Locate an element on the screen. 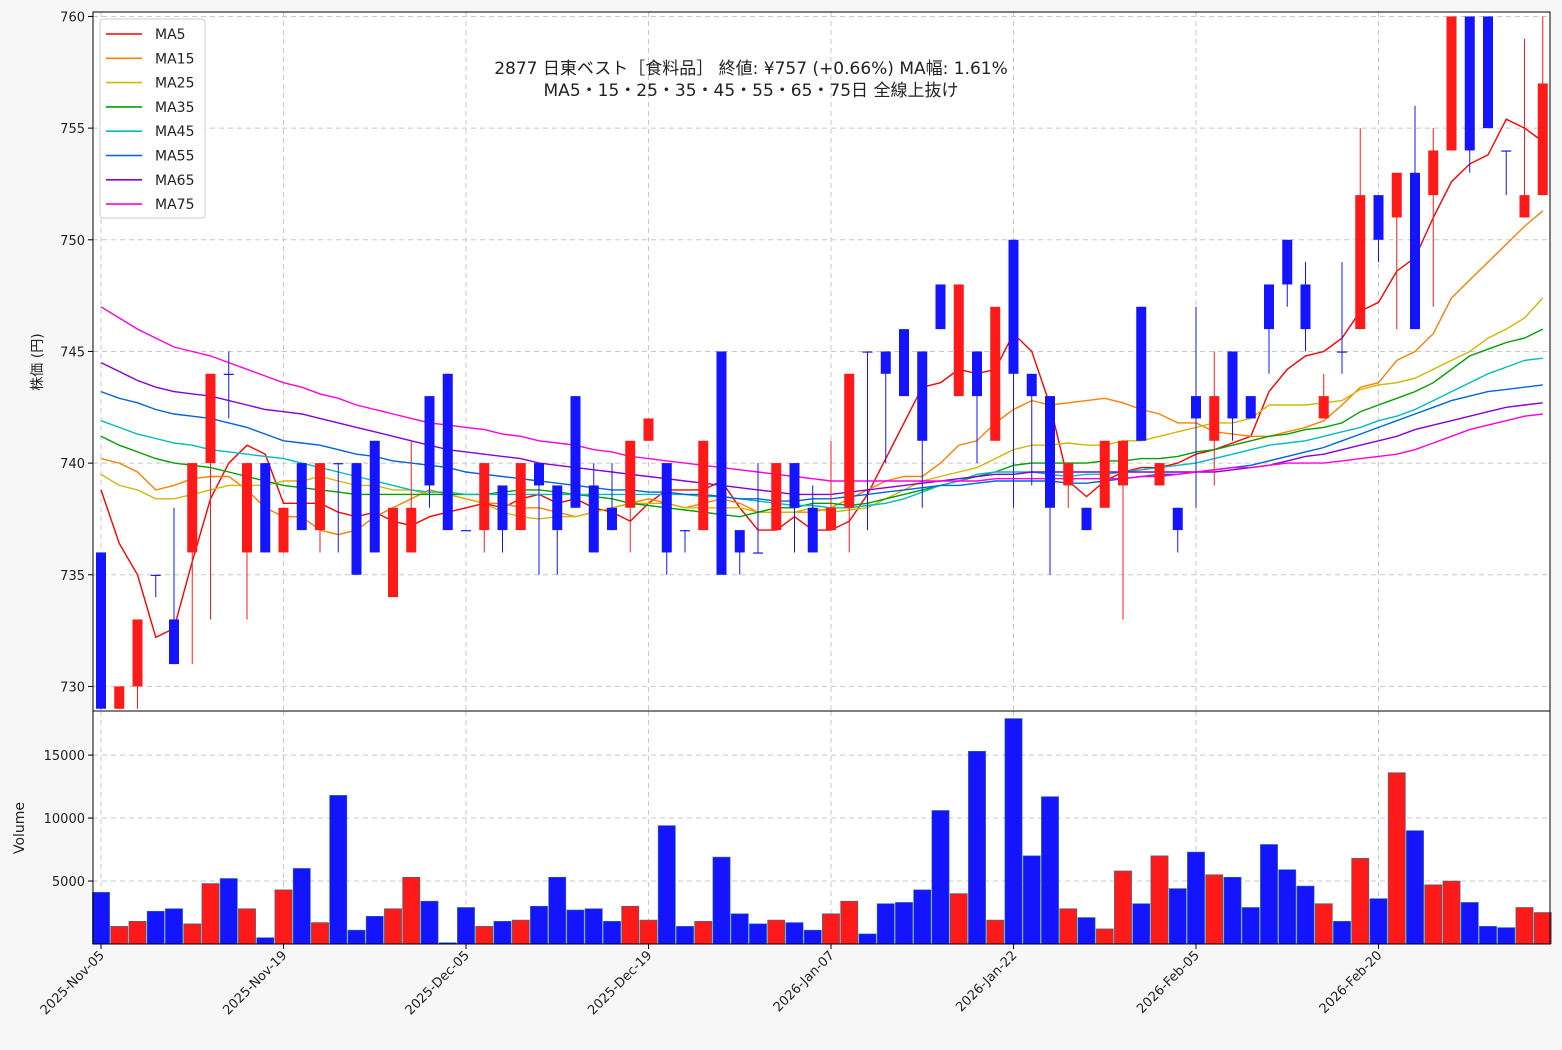 This screenshot has height=1050, width=1562. ma-line-ma45 is located at coordinates (821, 433).